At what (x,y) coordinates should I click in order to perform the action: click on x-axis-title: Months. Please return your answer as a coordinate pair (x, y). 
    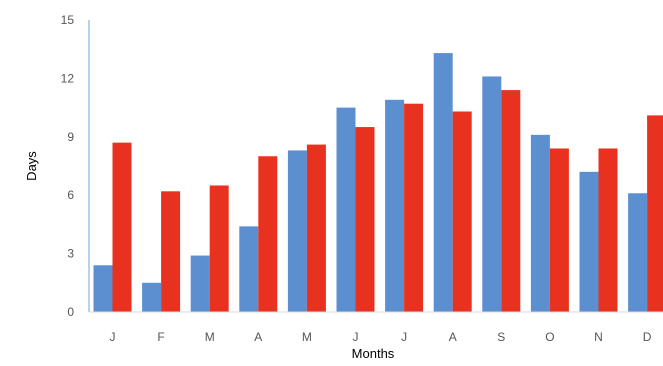
    Looking at the image, I should click on (373, 353).